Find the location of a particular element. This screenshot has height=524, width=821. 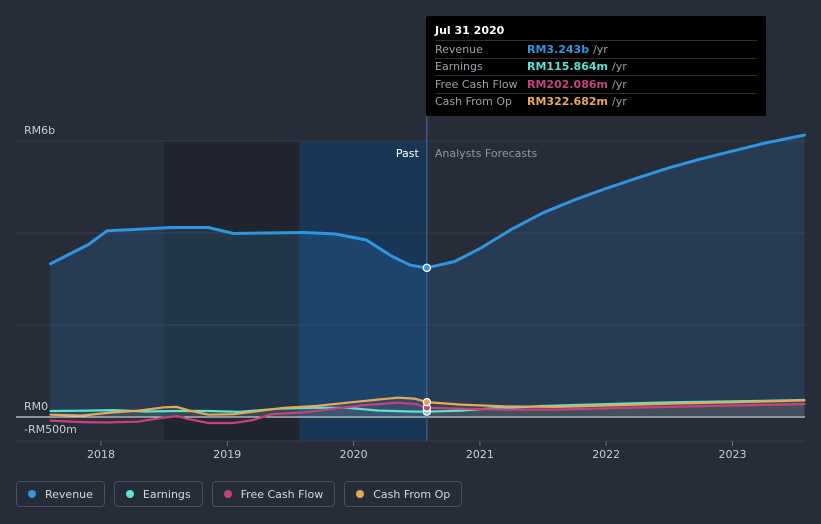

x-tick-label: 2023 is located at coordinates (733, 454).